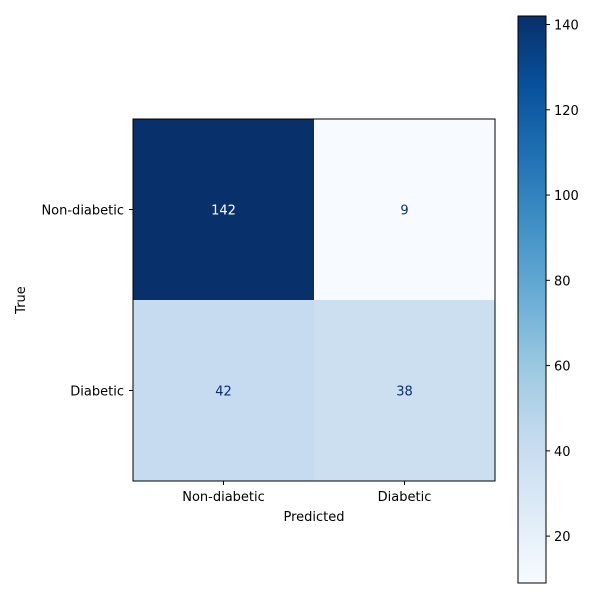 This screenshot has height=605, width=600. Describe the element at coordinates (21, 300) in the screenshot. I see `y-axis-label: True` at that location.